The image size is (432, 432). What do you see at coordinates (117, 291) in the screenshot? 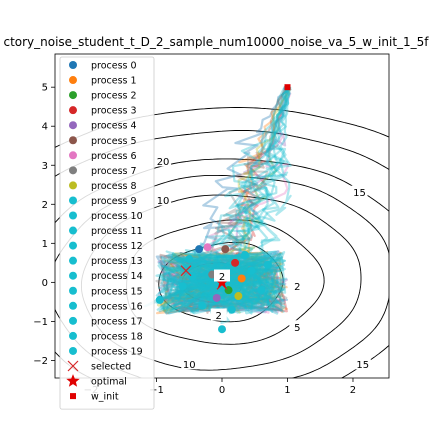
I see `legend-label: process 15` at bounding box center [117, 291].